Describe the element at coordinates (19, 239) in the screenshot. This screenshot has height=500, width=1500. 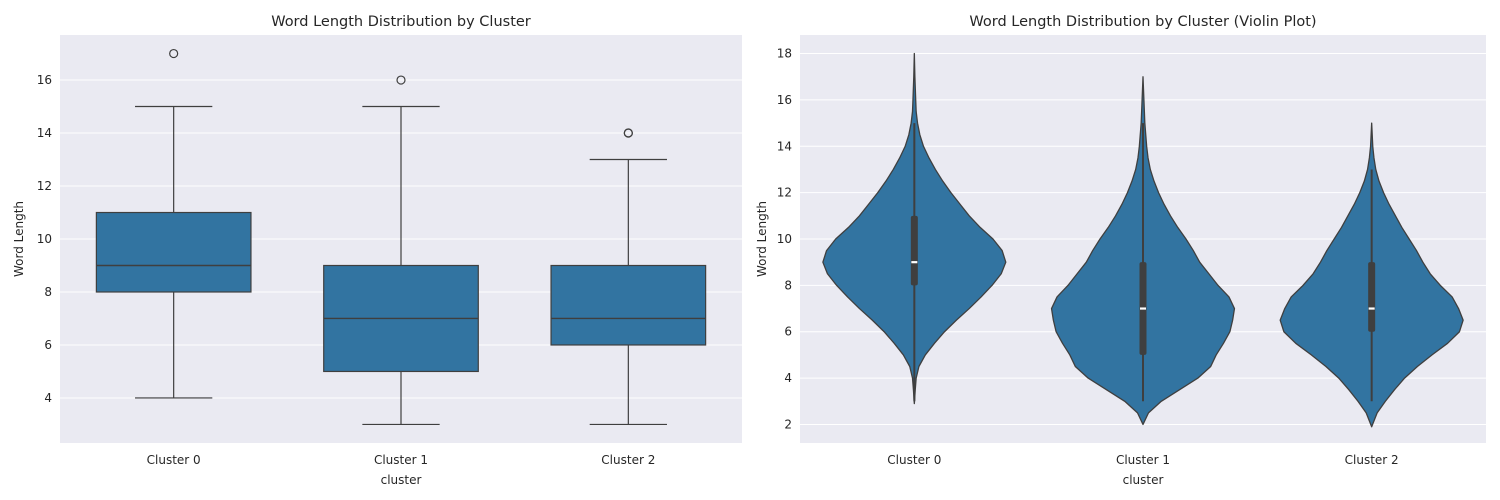
I see `box-plot-y-axis-label: Word Length` at that location.